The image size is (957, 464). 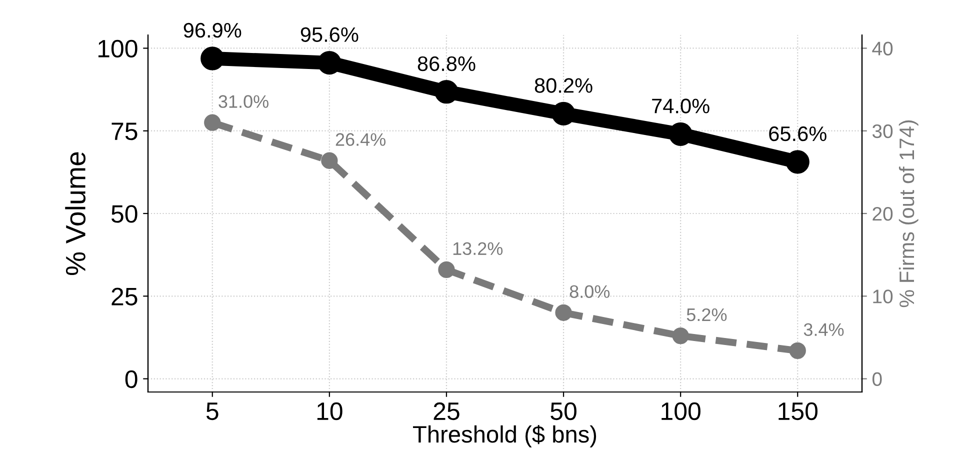 What do you see at coordinates (908, 214) in the screenshot?
I see `y2-axis-title: % Firms (out of 174)` at bounding box center [908, 214].